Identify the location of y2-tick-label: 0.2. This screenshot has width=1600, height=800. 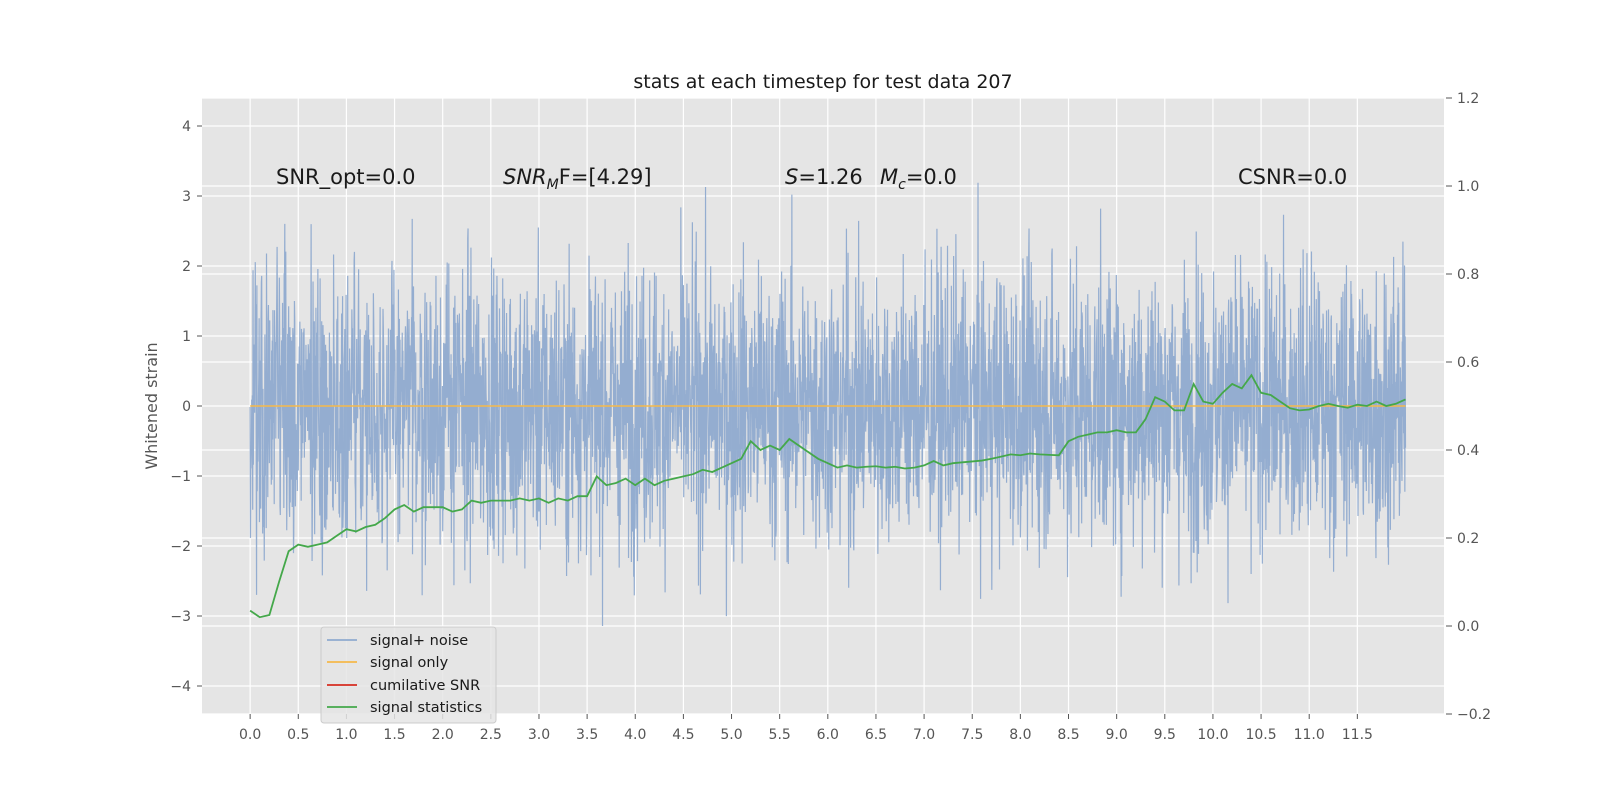
(1468, 539).